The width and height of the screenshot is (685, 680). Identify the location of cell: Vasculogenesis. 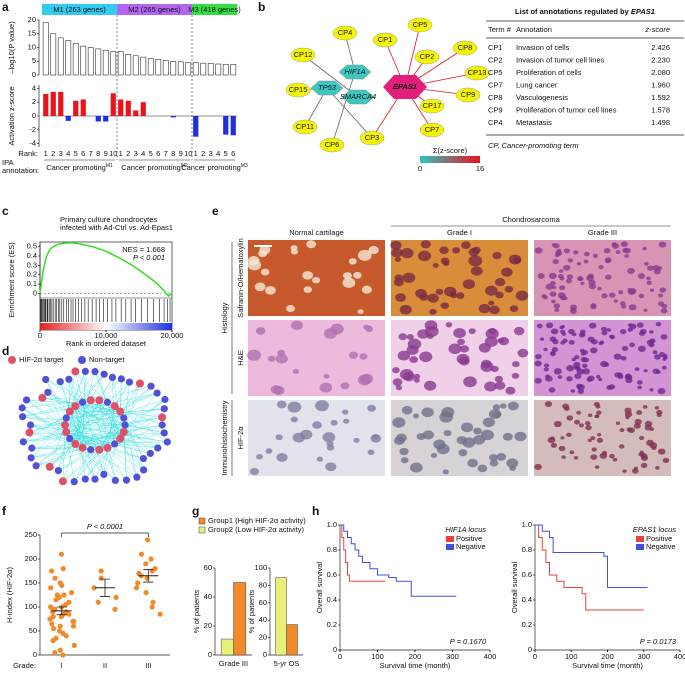
(542, 97).